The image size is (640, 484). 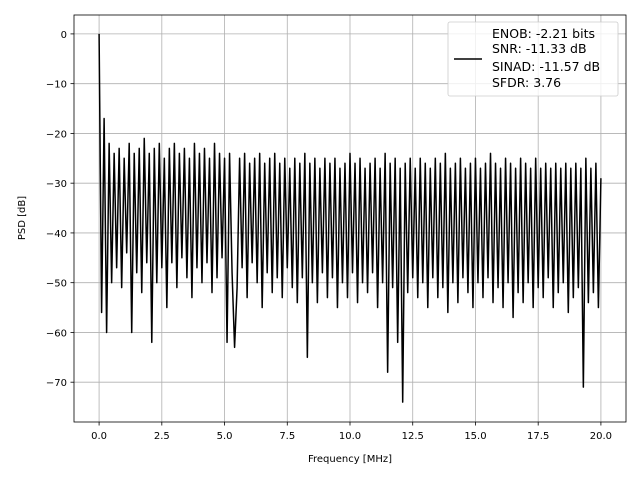 I want to click on y-tick-label: −10, so click(x=56, y=85).